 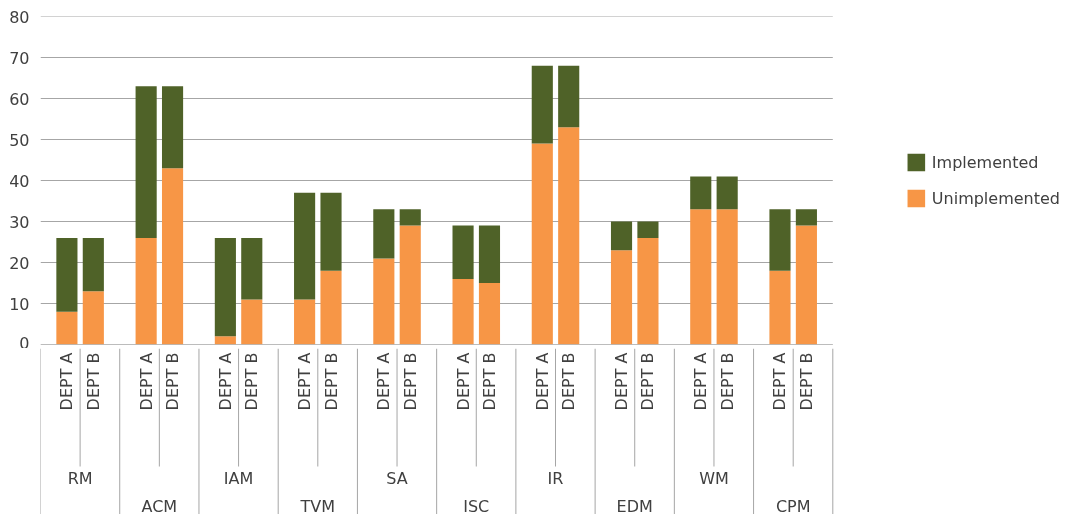 What do you see at coordinates (19, 304) in the screenshot?
I see `y-tick-label: 10` at bounding box center [19, 304].